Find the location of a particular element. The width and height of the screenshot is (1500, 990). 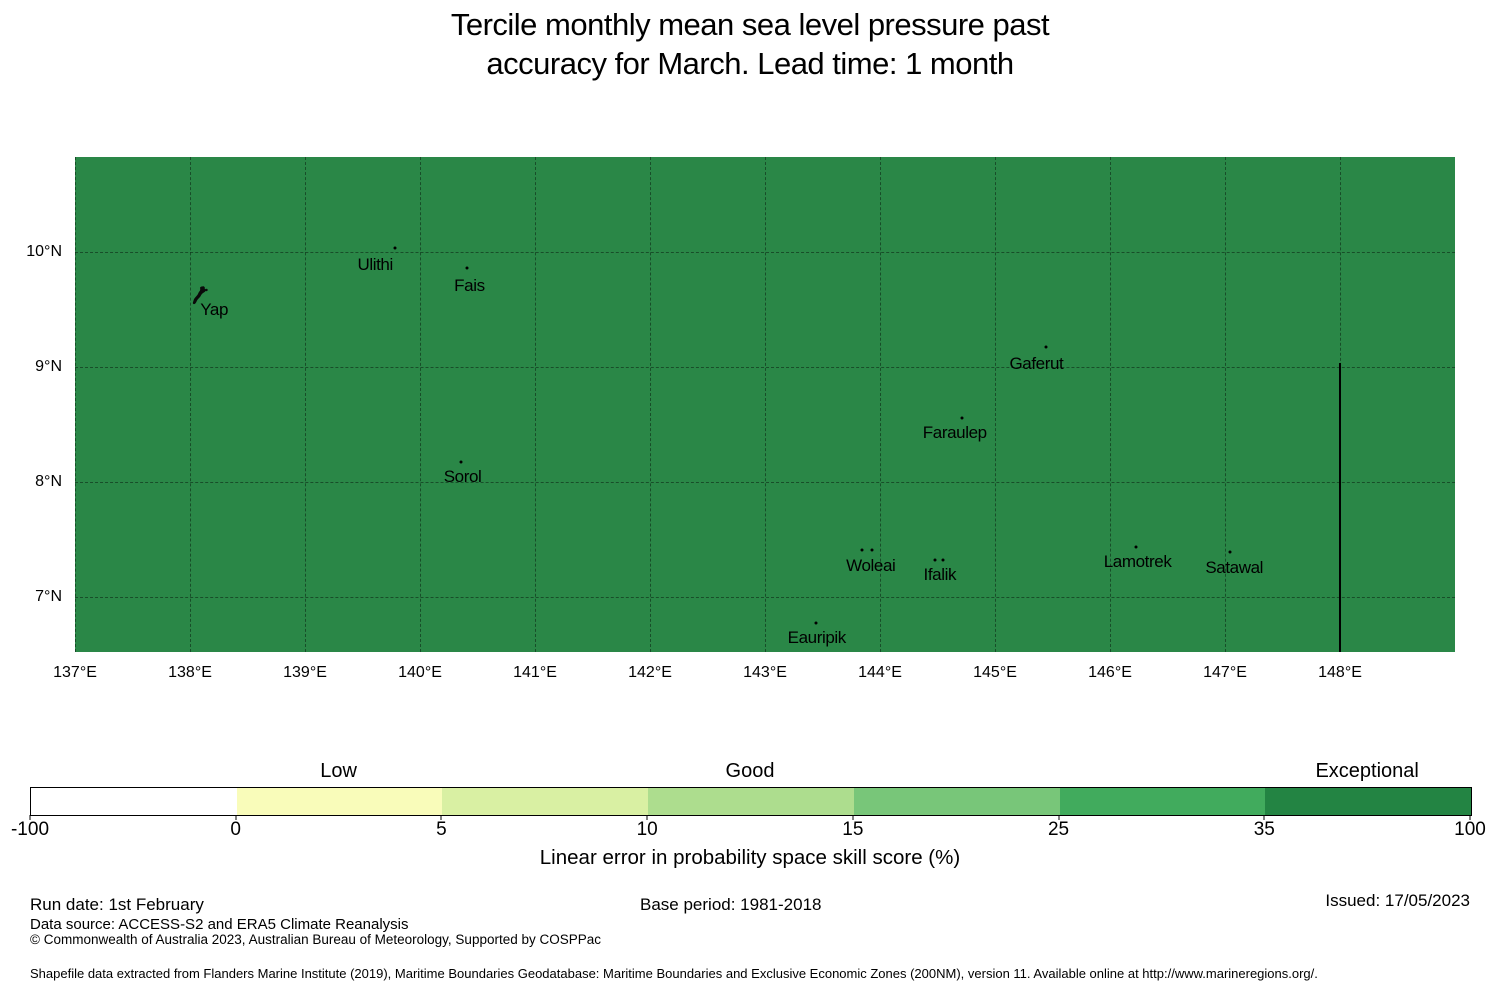

satawal-island-marker is located at coordinates (1230, 552).